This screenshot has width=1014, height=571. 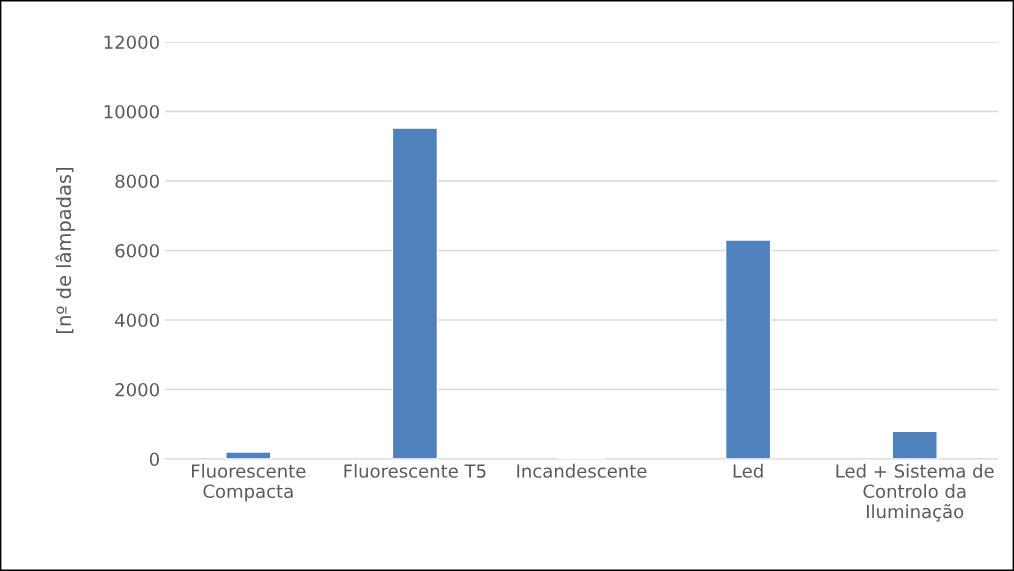 What do you see at coordinates (137, 389) in the screenshot?
I see `y-tick-label: 2000` at bounding box center [137, 389].